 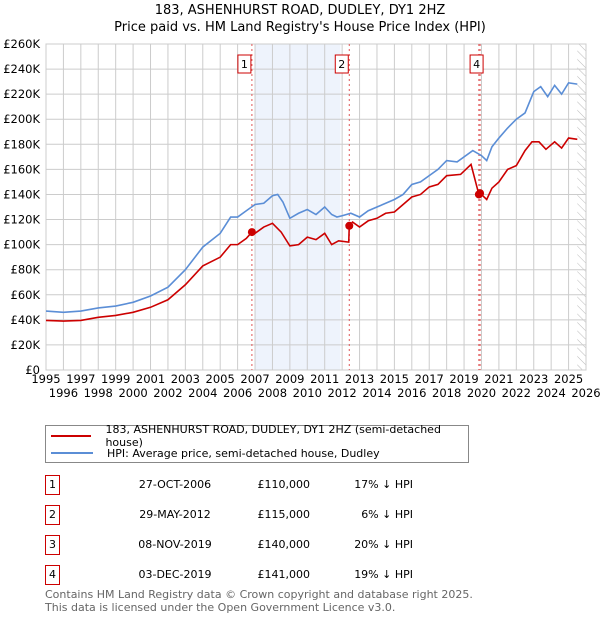 I want to click on x-tick-label: 2002, so click(x=167, y=393).